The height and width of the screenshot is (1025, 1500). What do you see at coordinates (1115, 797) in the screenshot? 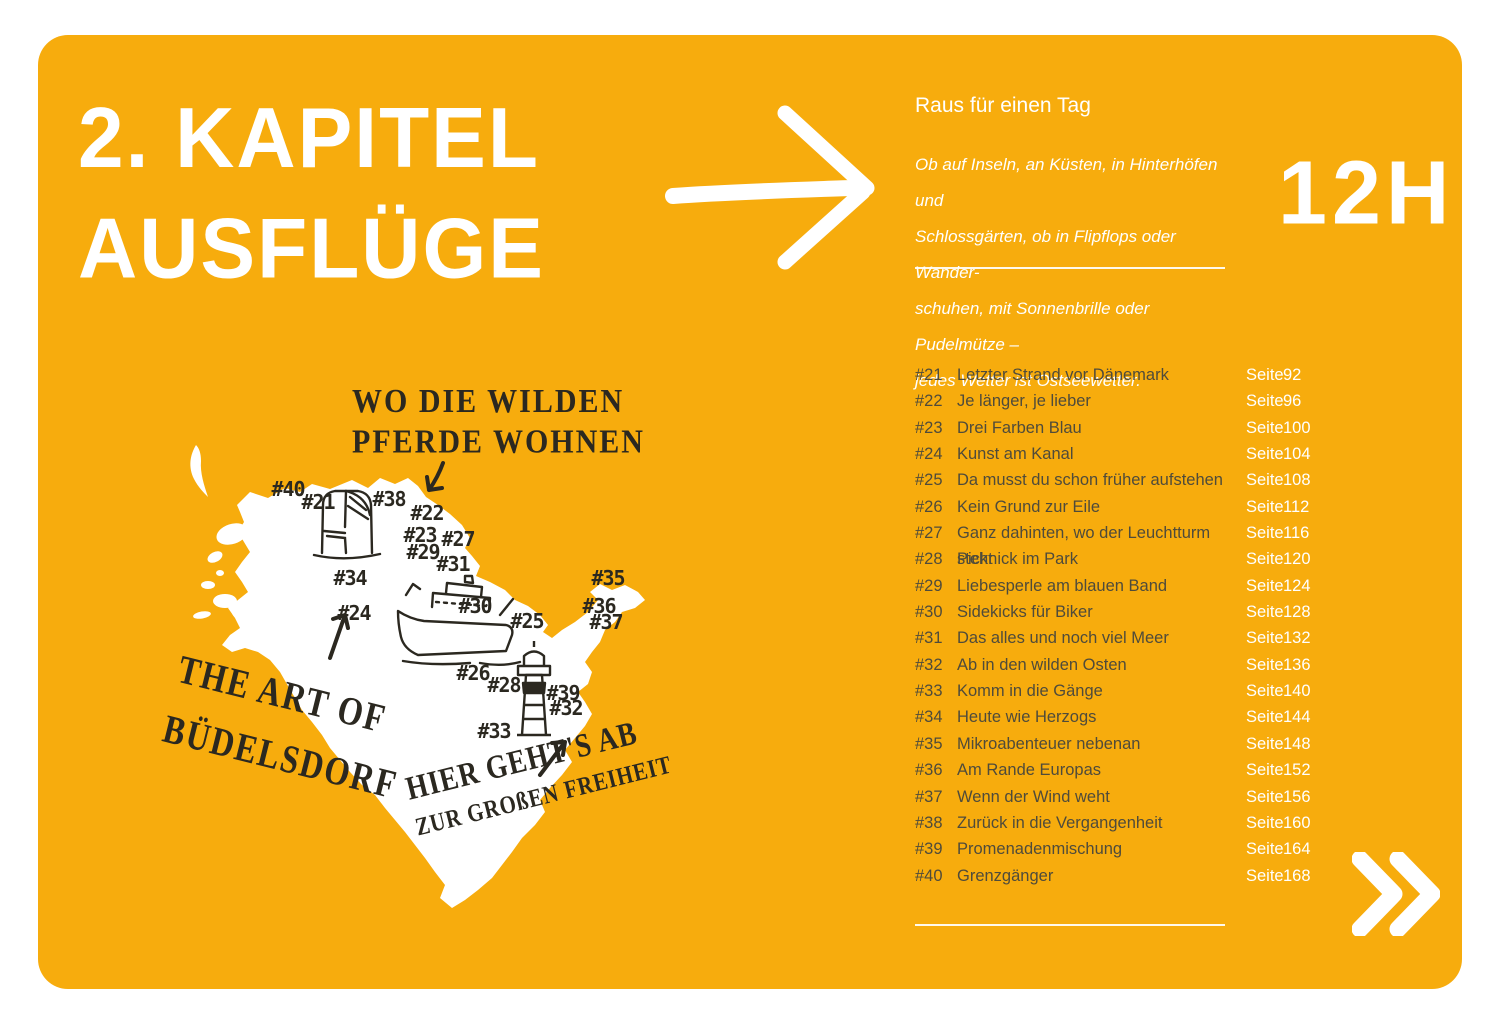
I see `toc-row: #37 Wenn der Wind weht Seite 156` at bounding box center [1115, 797].